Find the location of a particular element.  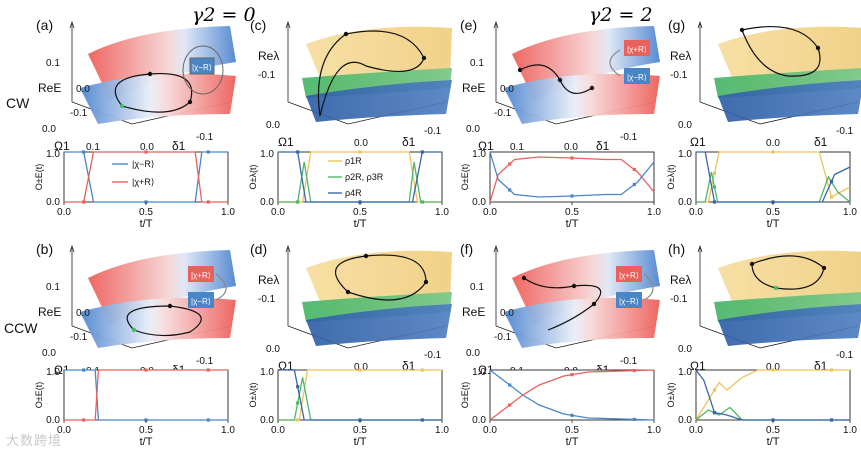

panel-label: (c) is located at coordinates (258, 25).